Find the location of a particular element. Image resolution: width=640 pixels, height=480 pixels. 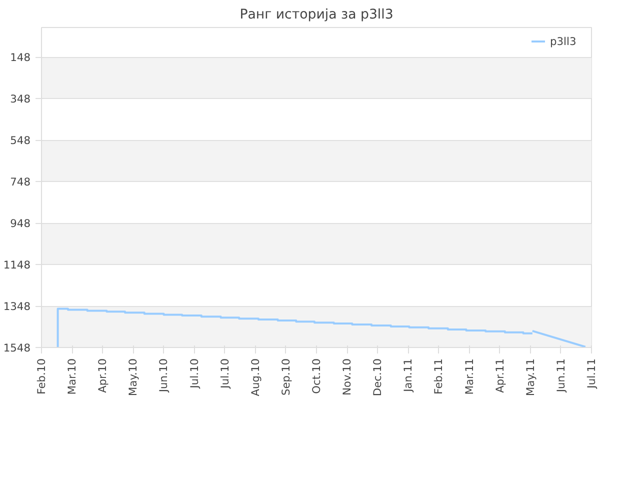

x-tick-label: Oct.10 is located at coordinates (316, 376).